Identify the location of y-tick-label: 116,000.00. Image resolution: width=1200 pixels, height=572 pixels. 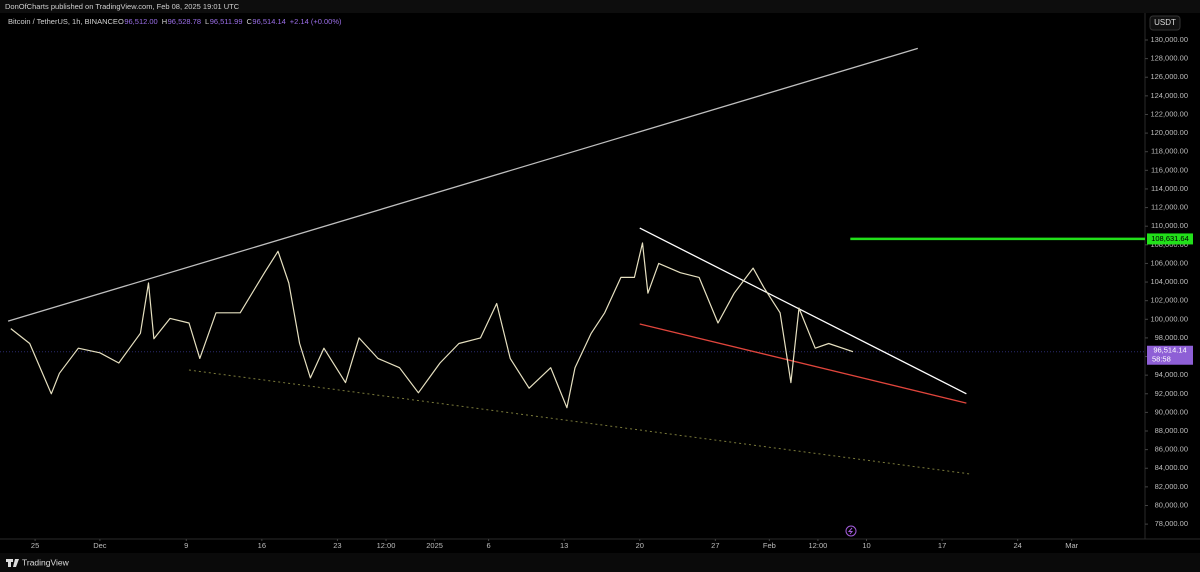
(1169, 169).